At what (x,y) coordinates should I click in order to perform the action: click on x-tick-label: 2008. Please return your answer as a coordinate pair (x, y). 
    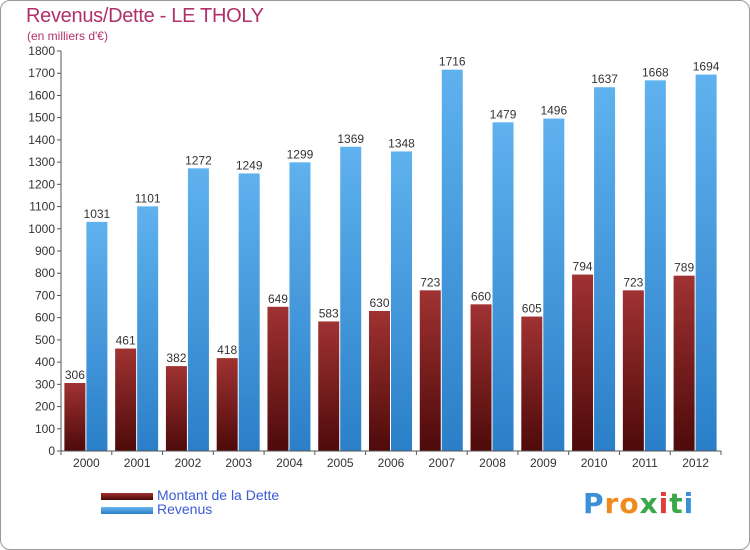
    Looking at the image, I should click on (492, 463).